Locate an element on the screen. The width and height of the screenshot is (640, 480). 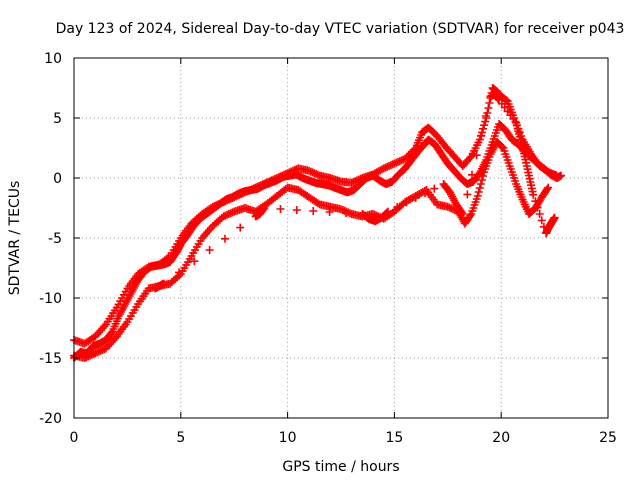
y-tick-label: -5 is located at coordinates (55, 239).